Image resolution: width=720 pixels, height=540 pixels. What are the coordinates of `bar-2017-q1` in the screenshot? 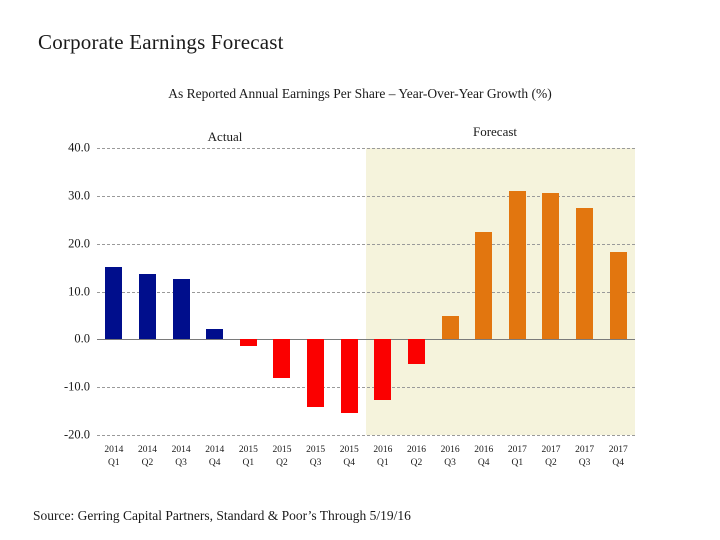 It's located at (517, 265).